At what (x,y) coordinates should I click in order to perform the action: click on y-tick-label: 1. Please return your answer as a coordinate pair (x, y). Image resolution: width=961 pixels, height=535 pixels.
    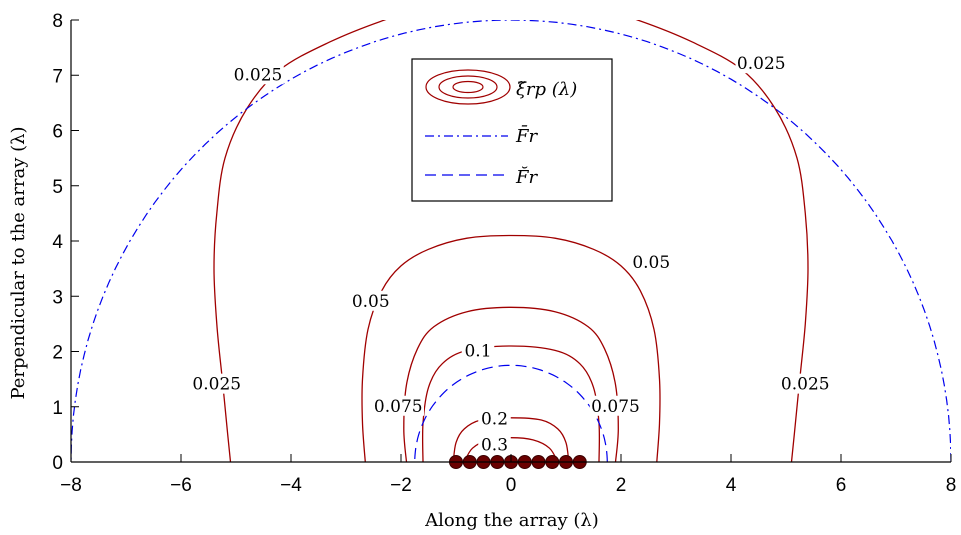
    Looking at the image, I should click on (57, 408).